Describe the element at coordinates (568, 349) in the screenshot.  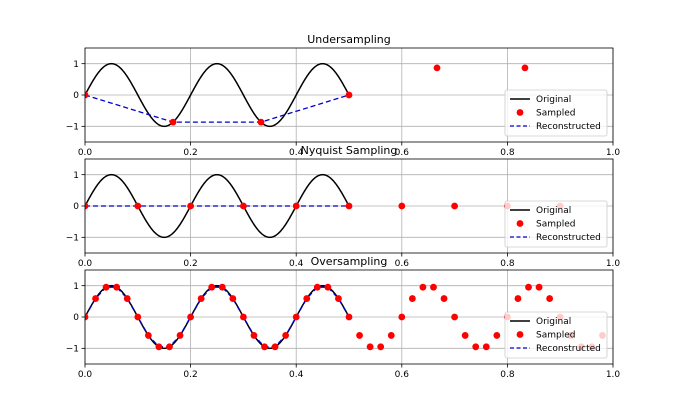
I see `legend-reconstructed-label: Reconstructed` at that location.